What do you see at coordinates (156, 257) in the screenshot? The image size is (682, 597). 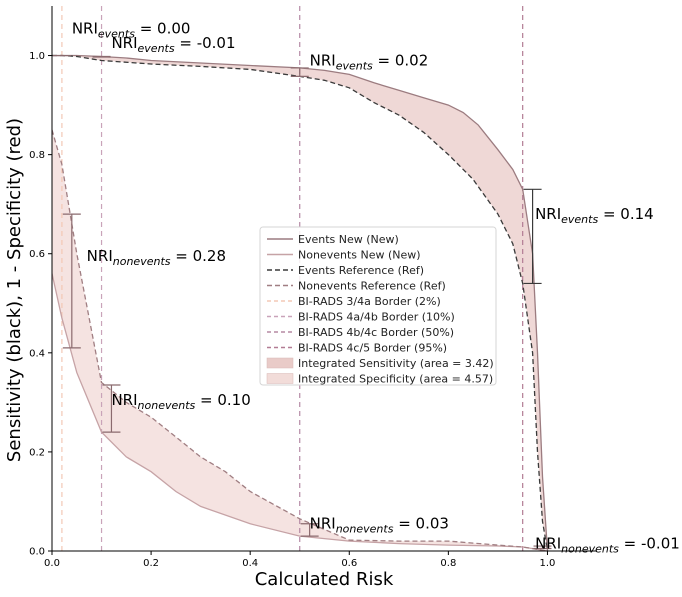 I see `nri-label-4: NRInonevents = 0.28` at bounding box center [156, 257].